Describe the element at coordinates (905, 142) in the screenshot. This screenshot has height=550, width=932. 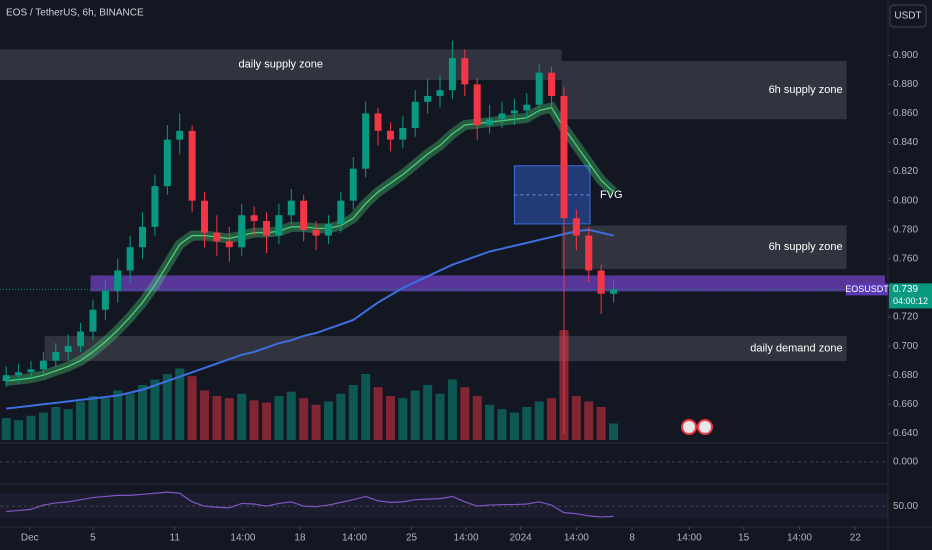
I see `y-tick-label: 0.840` at that location.